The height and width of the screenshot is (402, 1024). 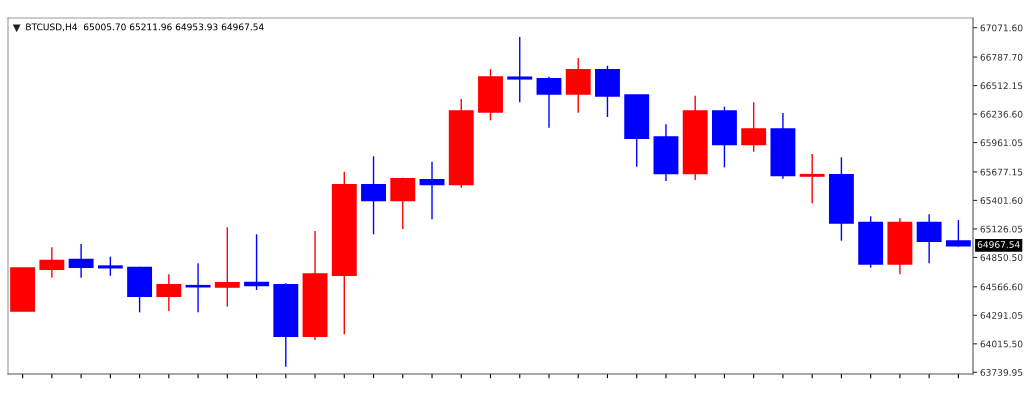 I want to click on y-tick-label: 65961.05, so click(x=1001, y=143).